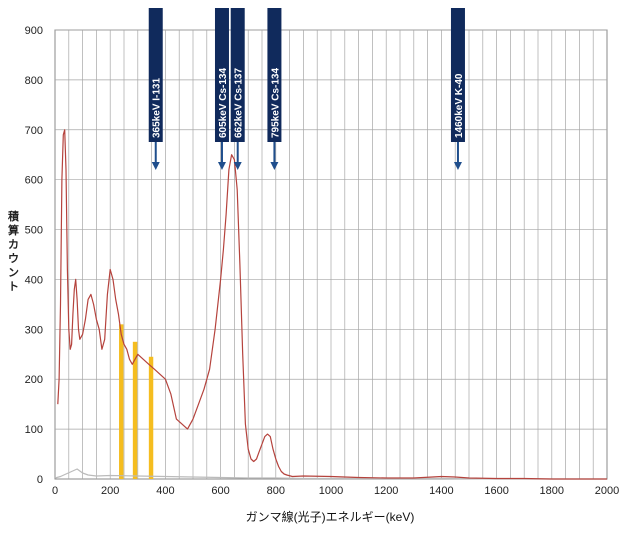 This screenshot has width=640, height=557. Describe the element at coordinates (34, 430) in the screenshot. I see `y-tick-label: 100` at that location.